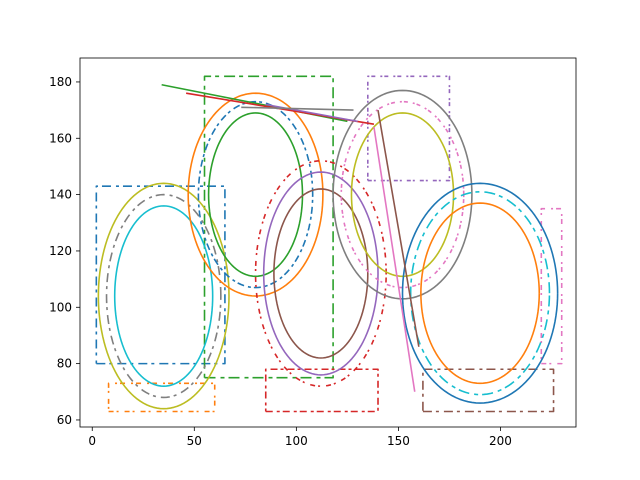  What do you see at coordinates (60, 251) in the screenshot?
I see `y-tick-label: 120` at bounding box center [60, 251].